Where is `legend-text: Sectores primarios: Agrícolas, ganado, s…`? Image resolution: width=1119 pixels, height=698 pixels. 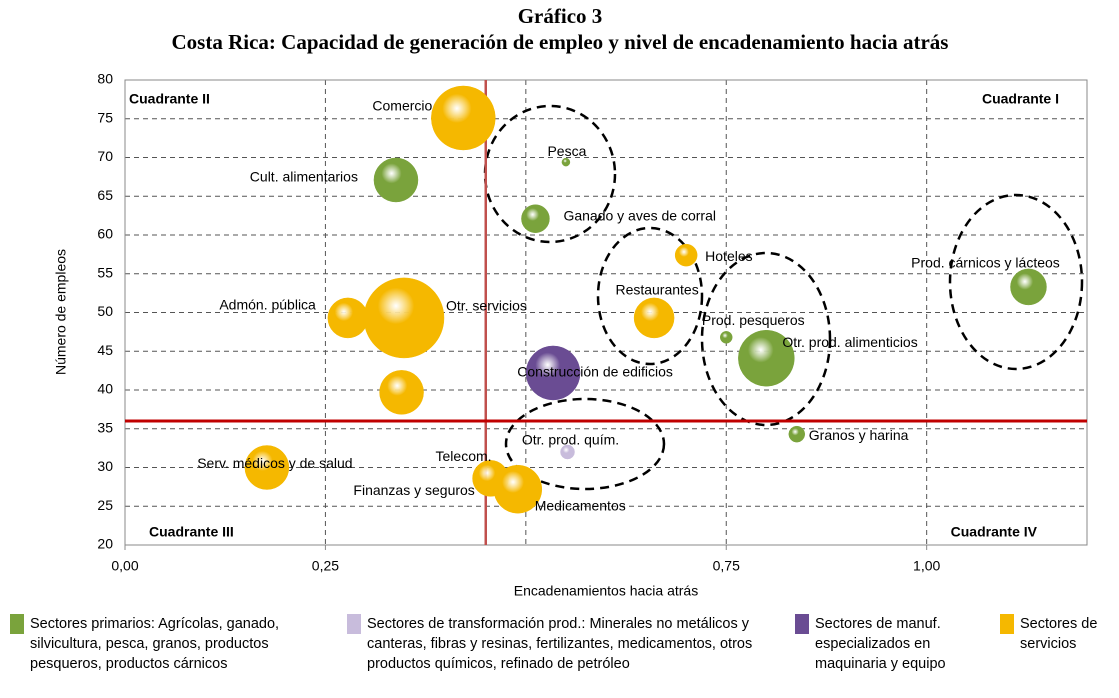
legend-text: Sectores primarios: Agrícolas, ganado, s… is located at coordinates (155, 644).